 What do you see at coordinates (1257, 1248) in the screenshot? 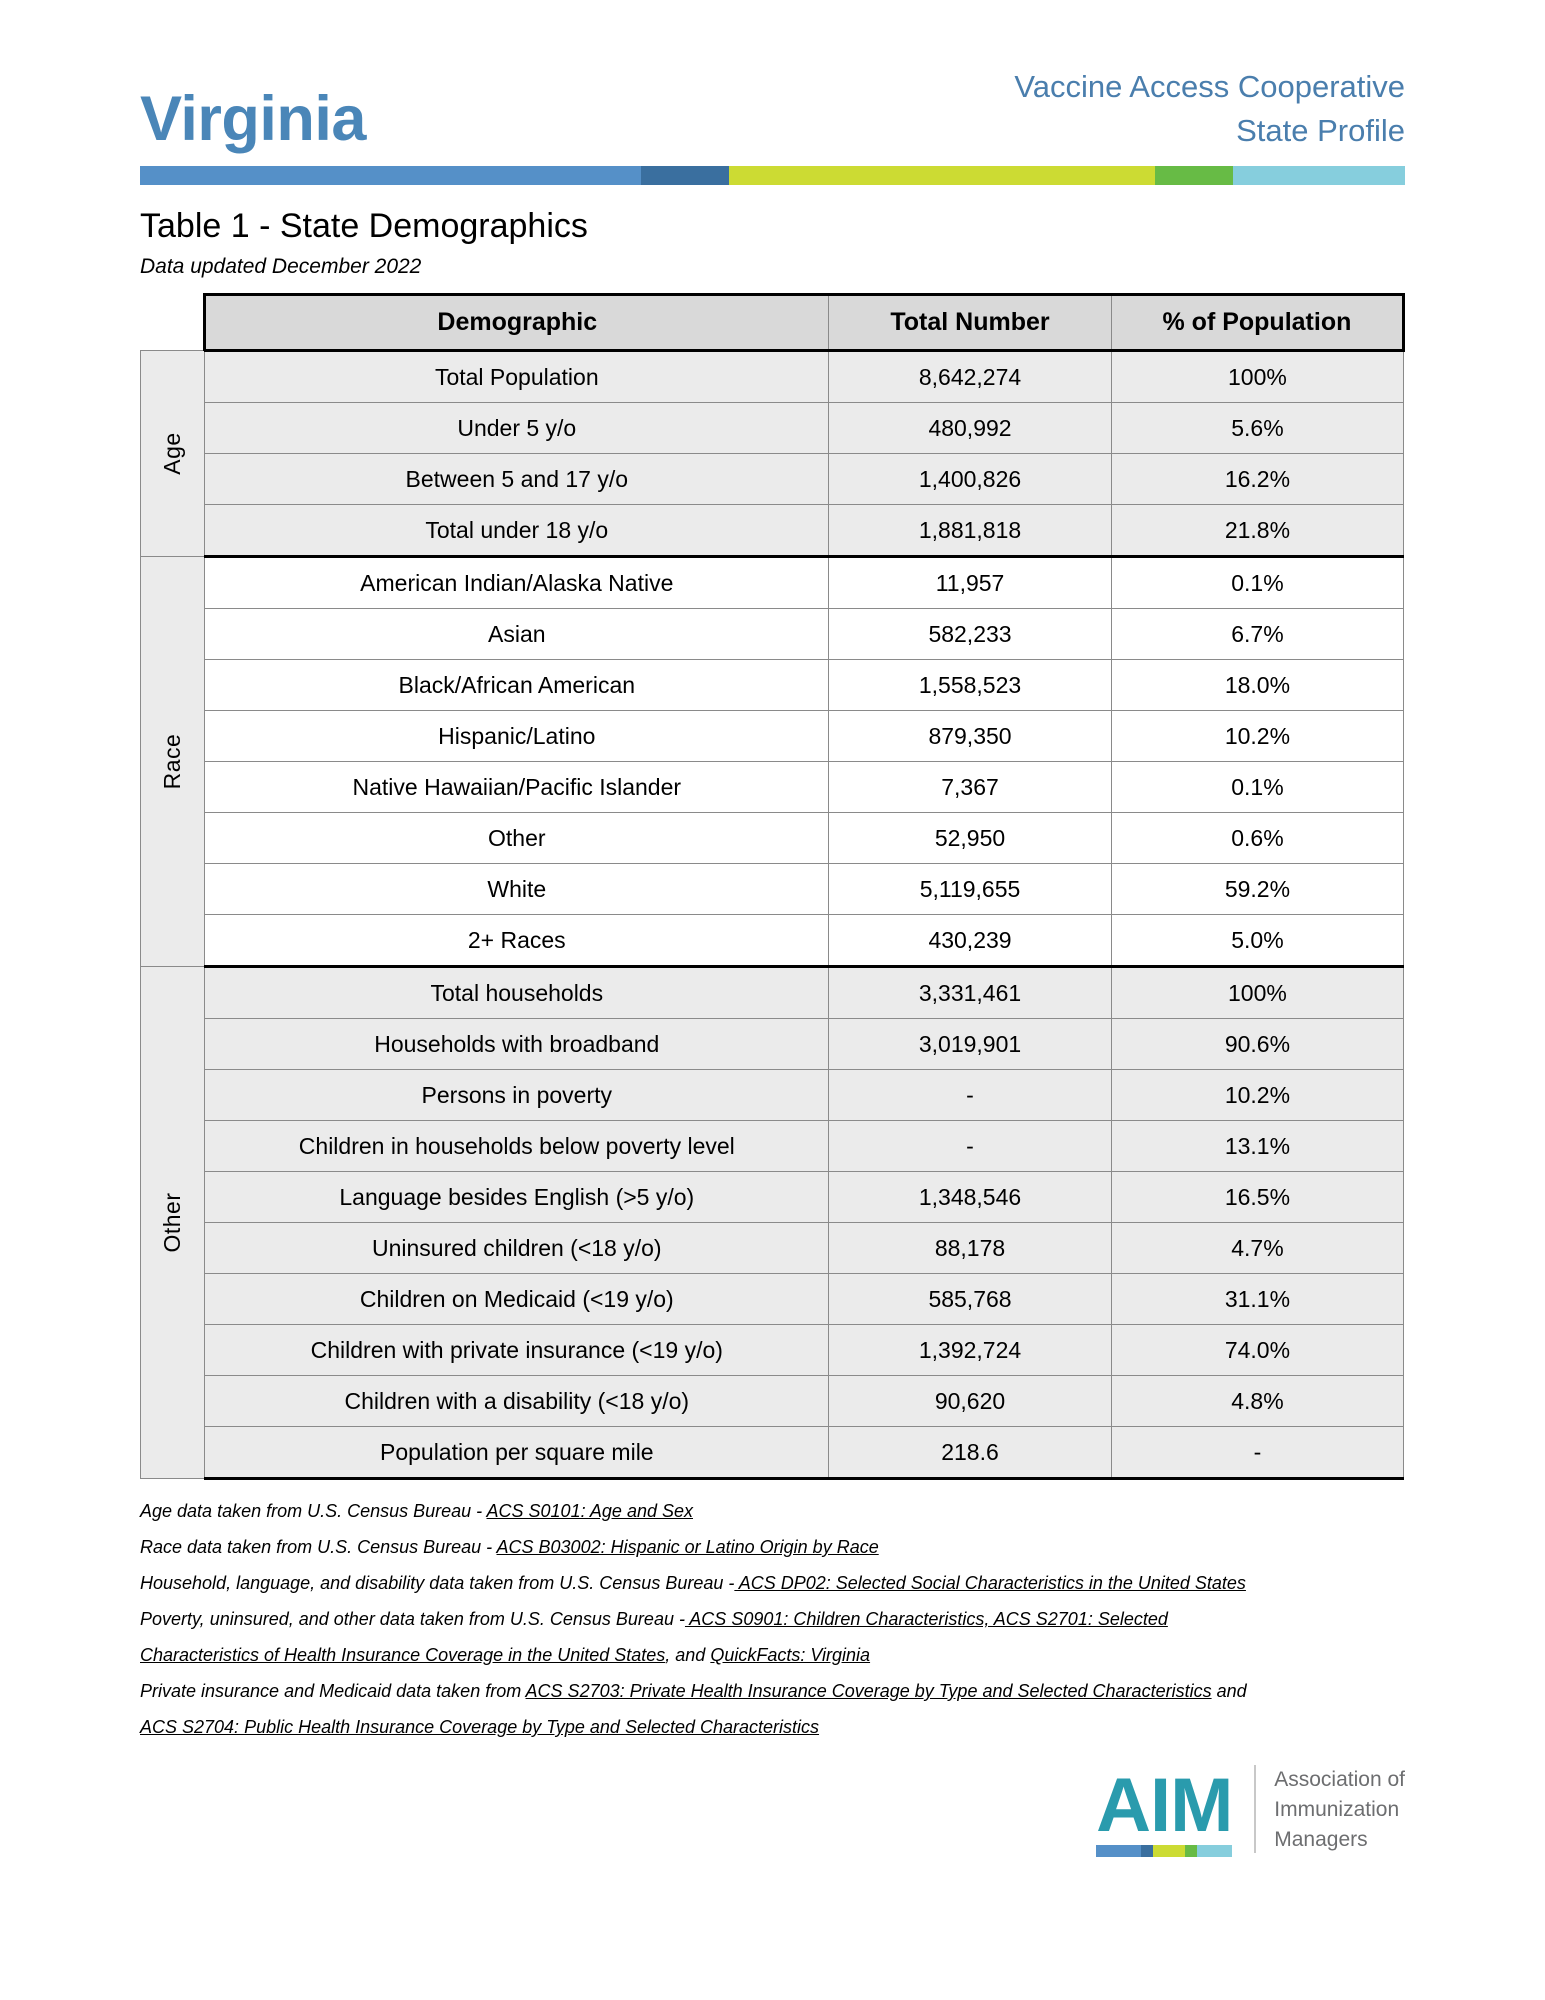
I see `cell-pct-population: 4.7%` at bounding box center [1257, 1248].